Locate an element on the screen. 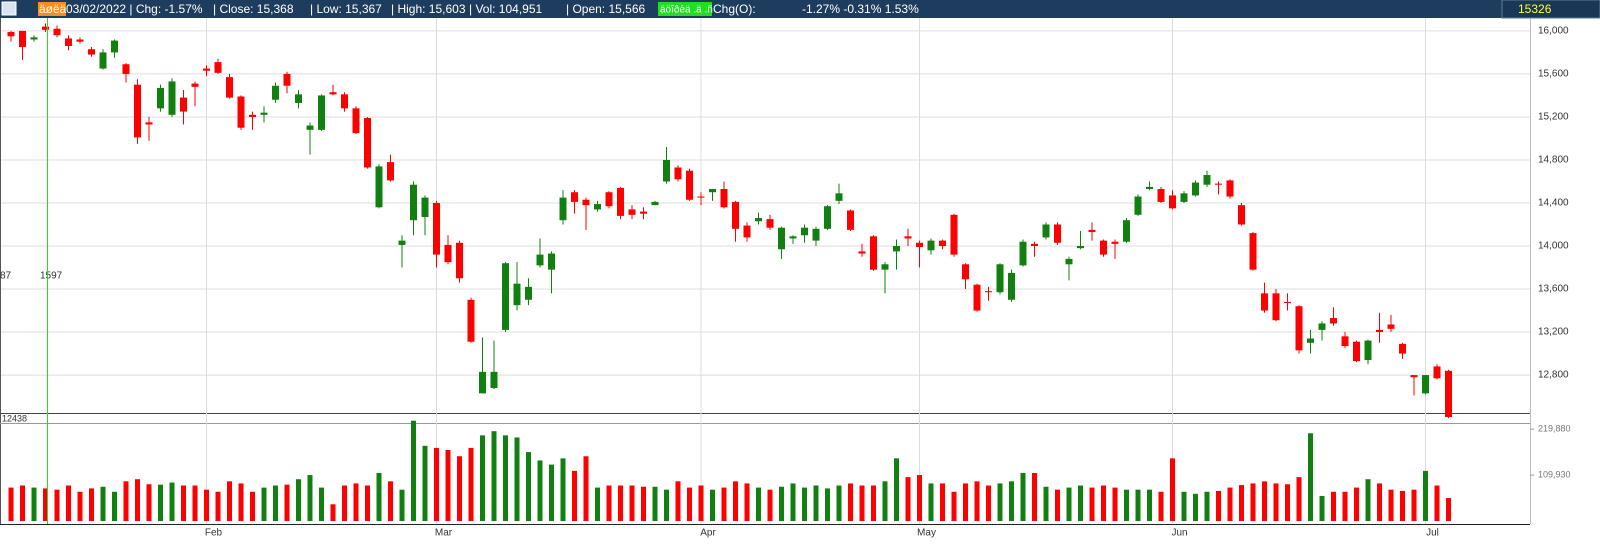 This screenshot has height=546, width=1600. menu-icon is located at coordinates (9, 8).